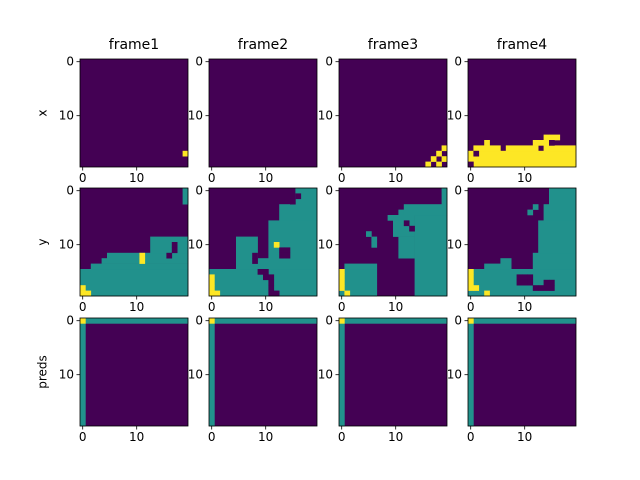 This screenshot has width=640, height=480. What do you see at coordinates (512, 120) in the screenshot?
I see `panel-x-frame4: 0 0 10 10` at bounding box center [512, 120].